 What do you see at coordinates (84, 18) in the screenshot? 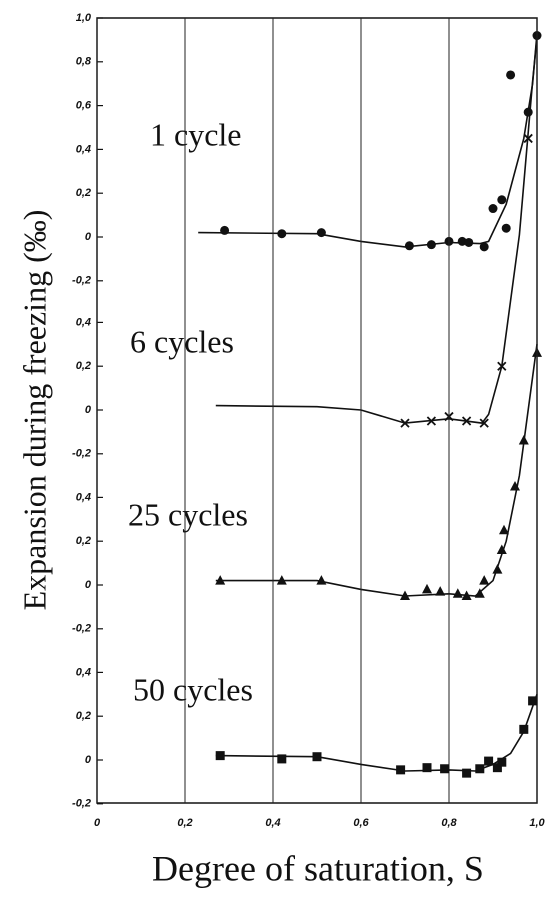
I see `y-tick-label: 1,0` at bounding box center [84, 18].